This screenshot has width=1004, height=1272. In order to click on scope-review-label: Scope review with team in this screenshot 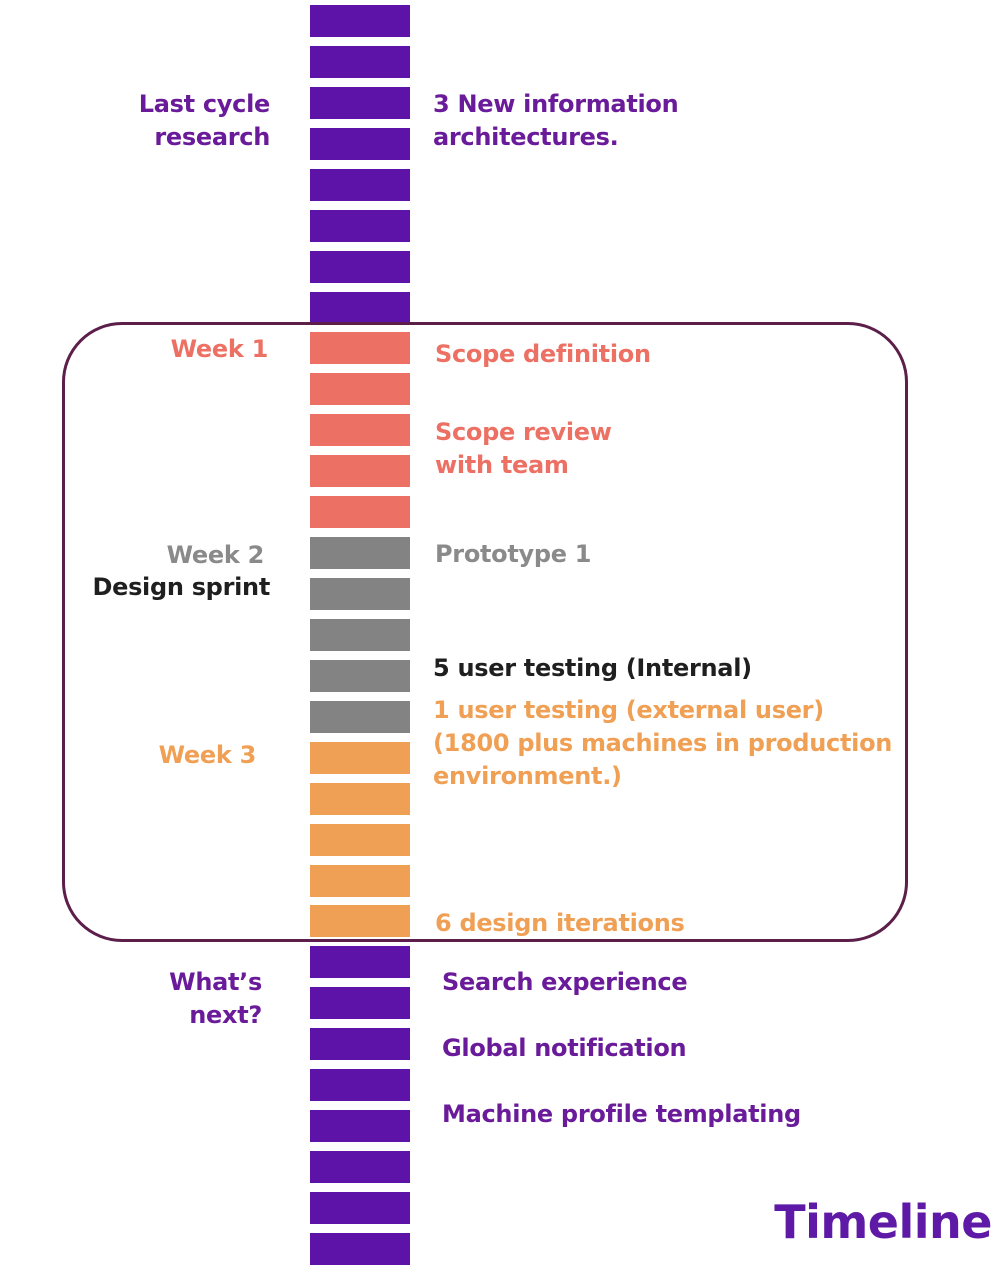, I will do `click(523, 448)`.